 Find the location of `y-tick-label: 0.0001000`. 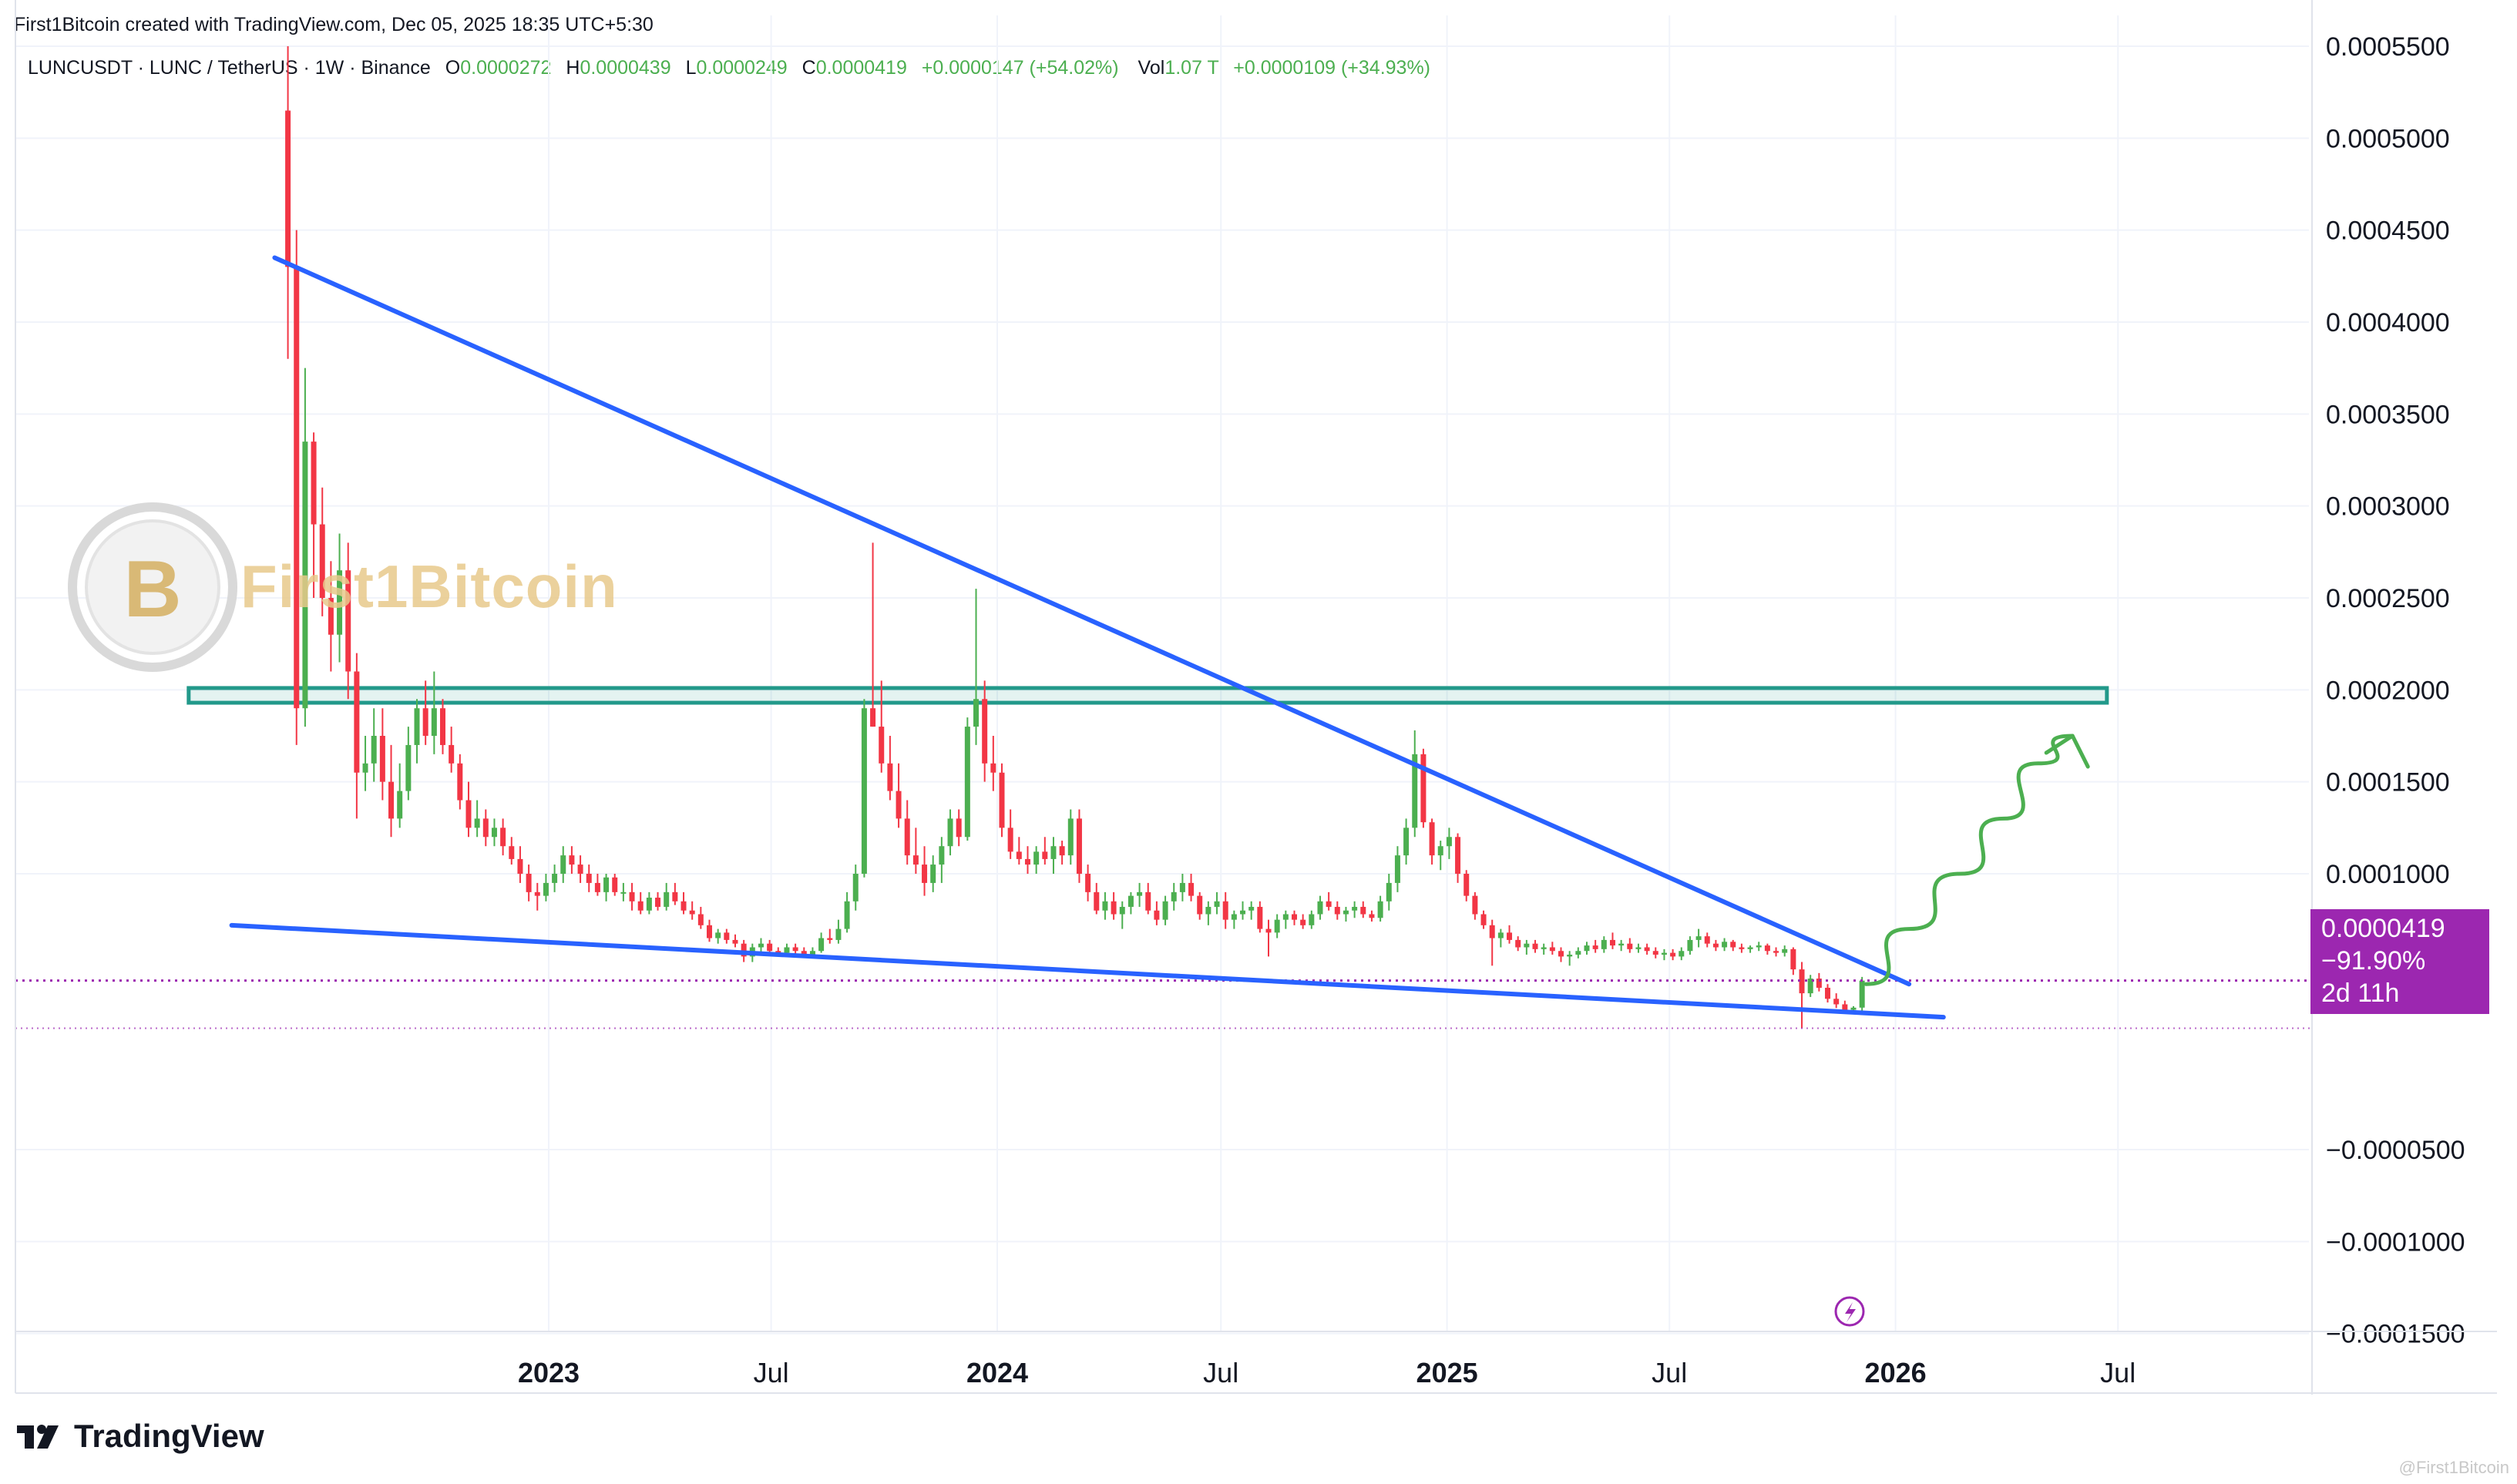

y-tick-label: 0.0001000 is located at coordinates (2388, 874).